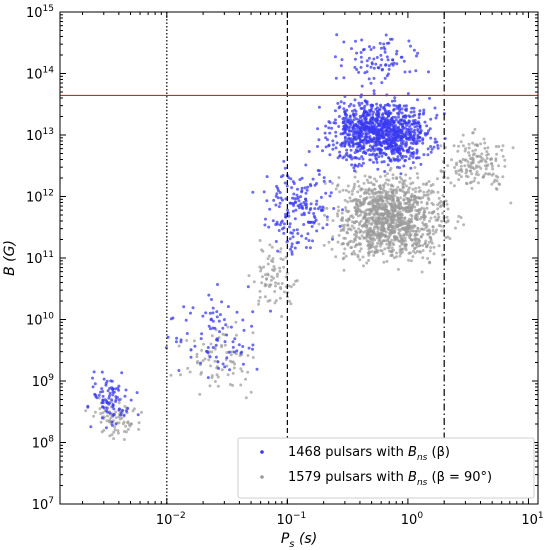 This screenshot has height=550, width=550. I want to click on y-tick-label: 1014, so click(40, 74).